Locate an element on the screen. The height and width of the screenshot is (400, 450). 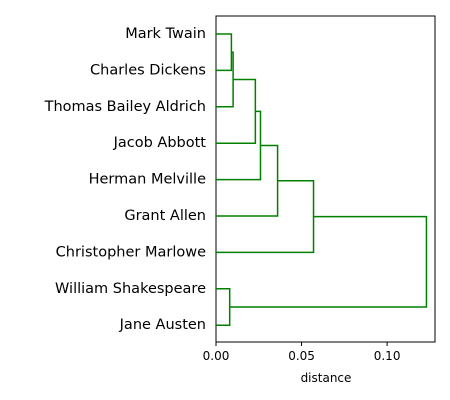
x-tick-label: 0.00 is located at coordinates (216, 356).